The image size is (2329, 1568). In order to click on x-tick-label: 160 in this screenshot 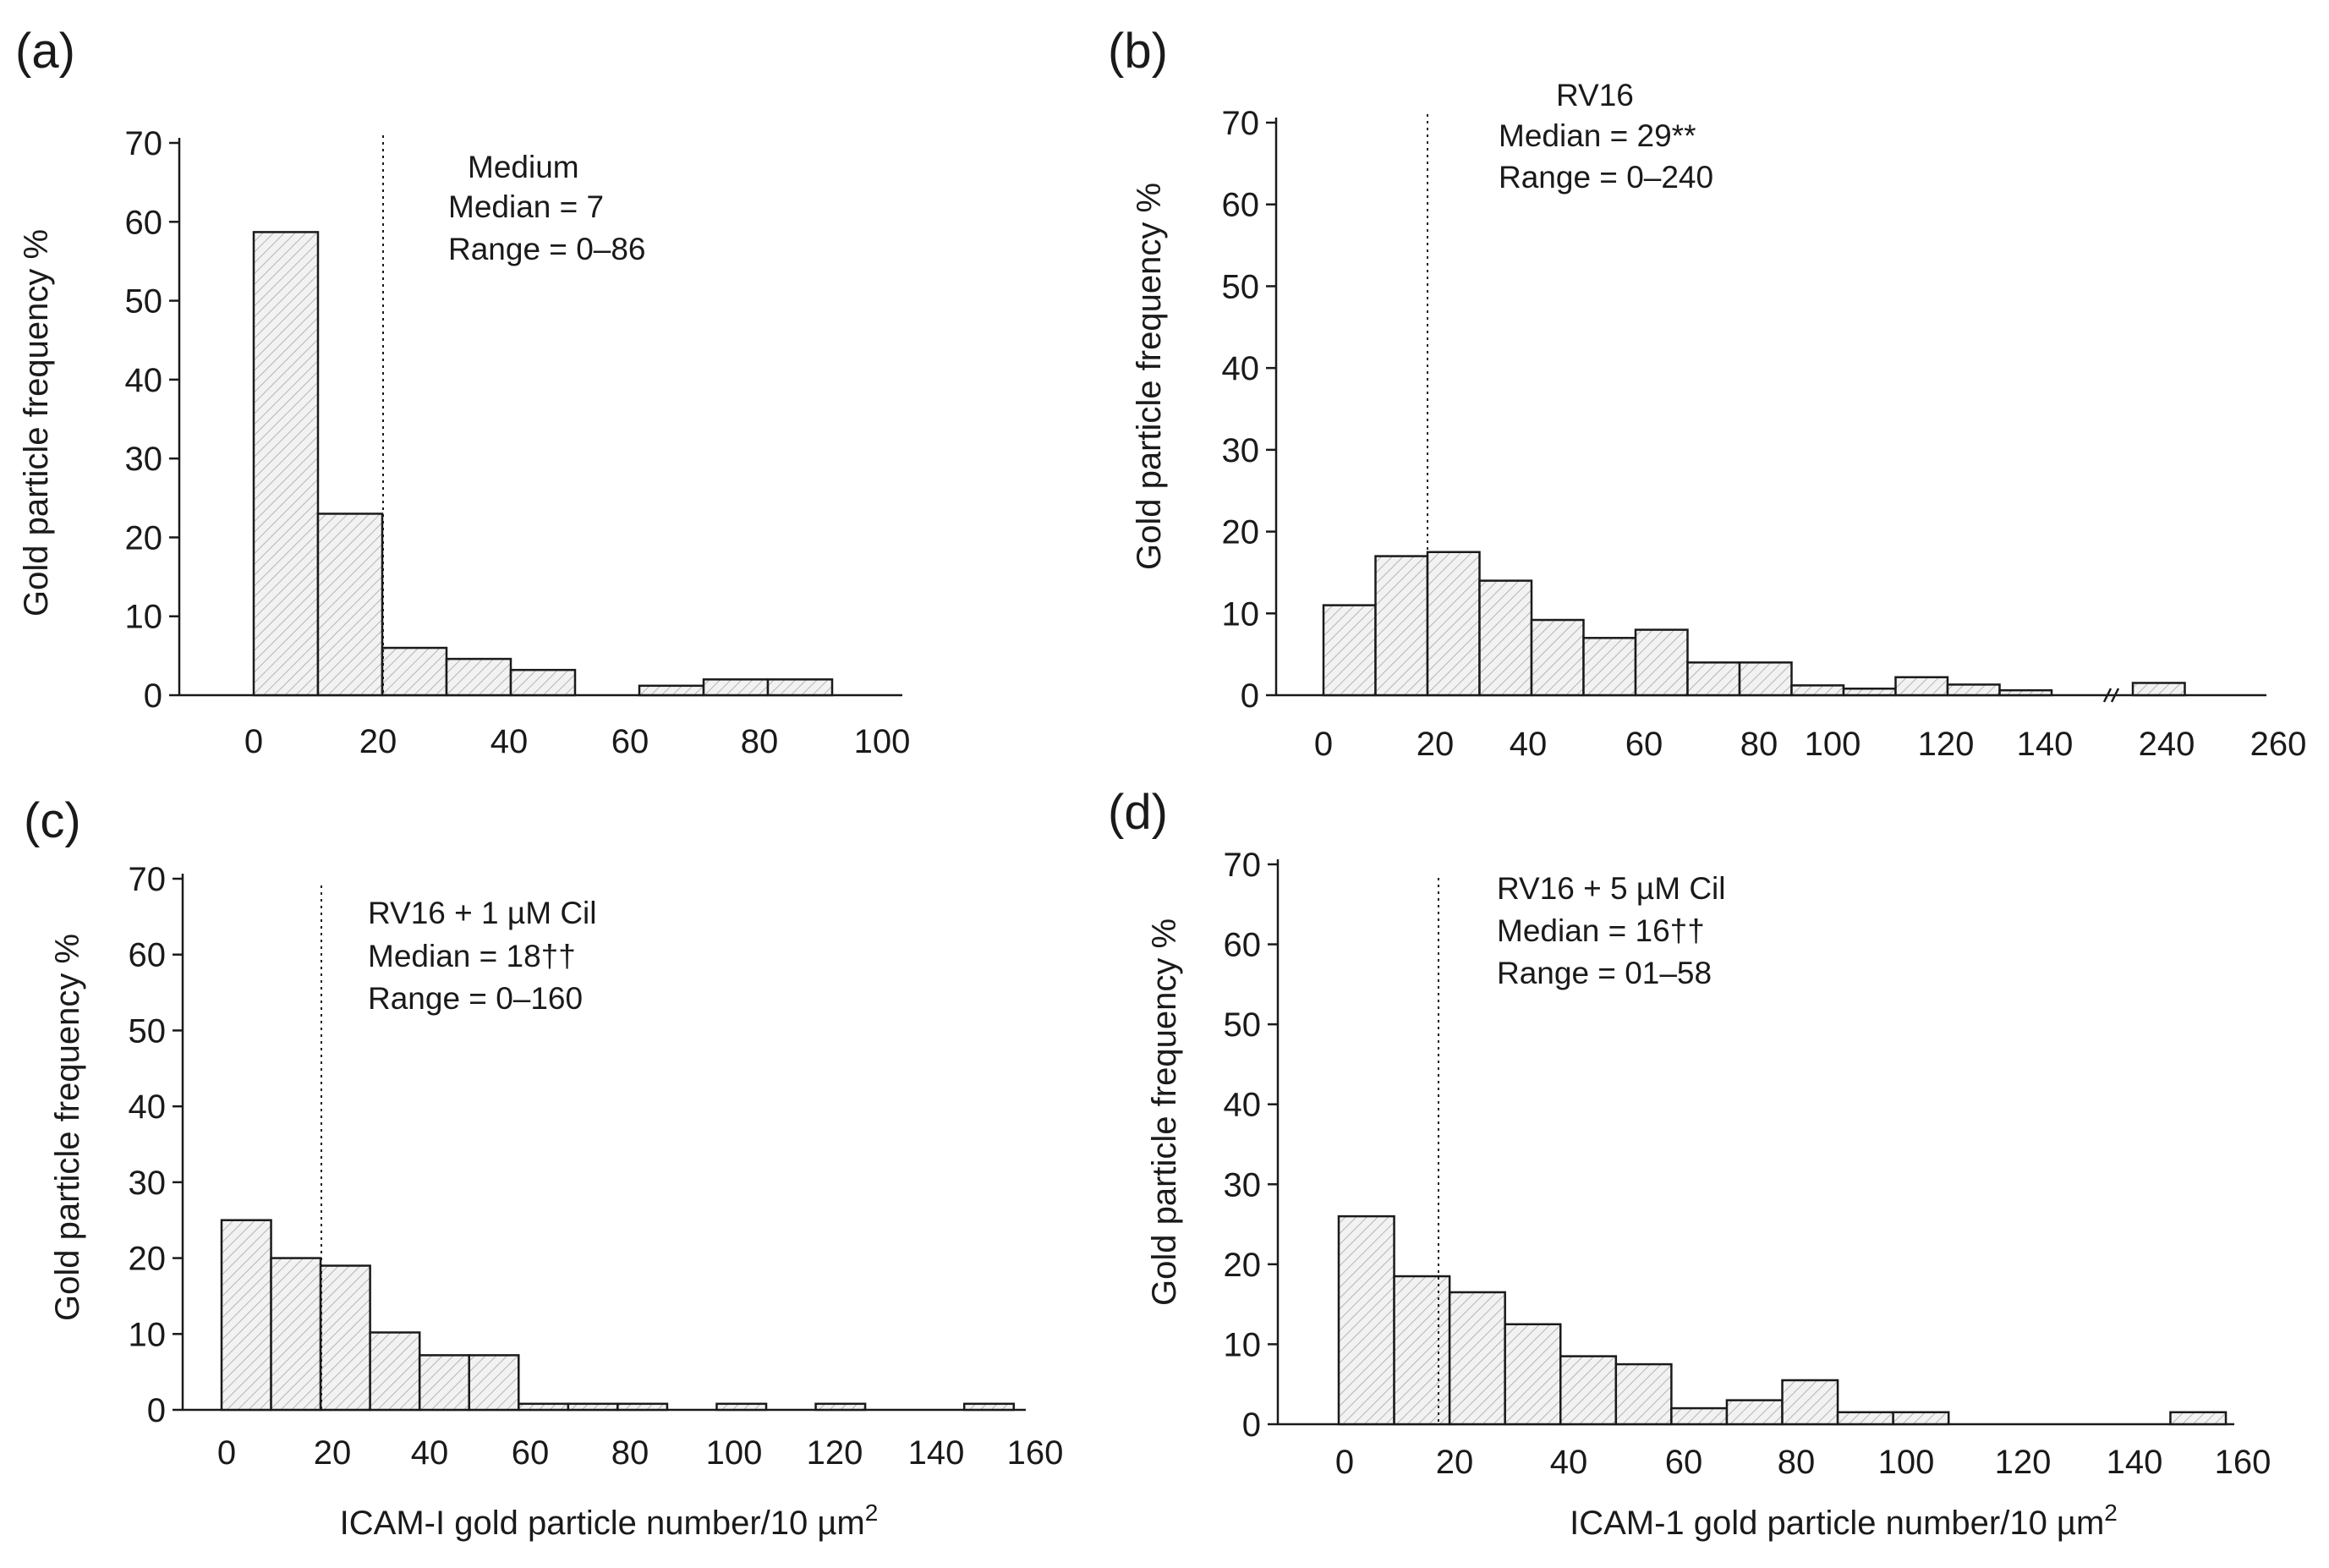, I will do `click(2243, 1462)`.